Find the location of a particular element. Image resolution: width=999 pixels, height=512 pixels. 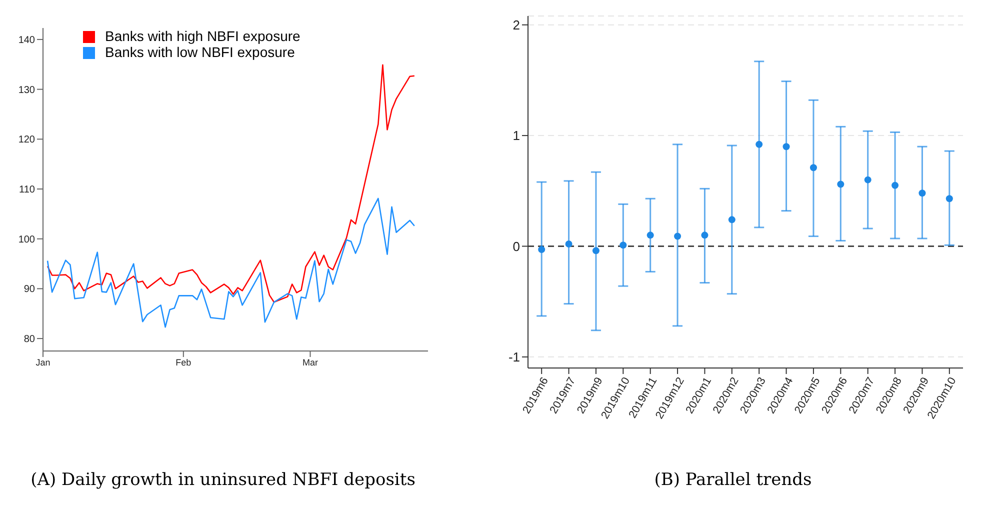

text: (B) Parallel trends is located at coordinates (733, 480).